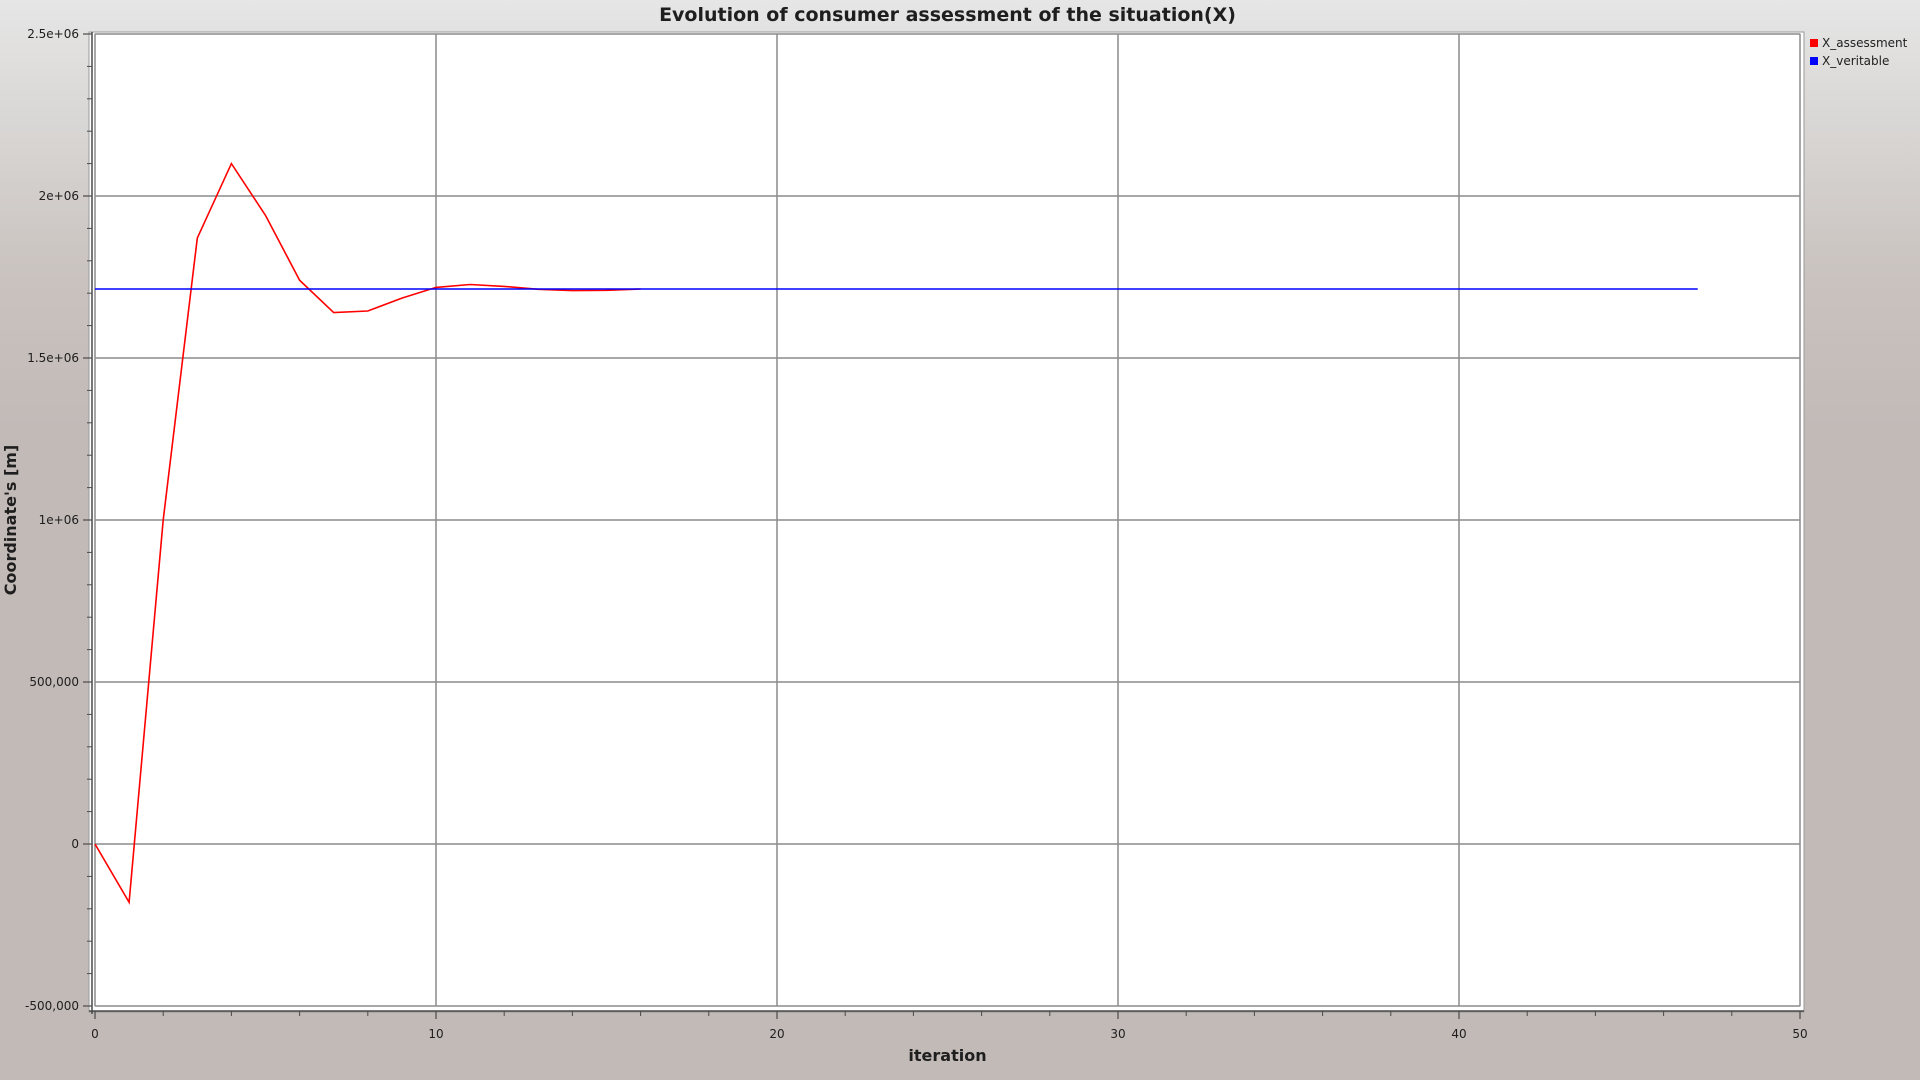 Image resolution: width=1920 pixels, height=1080 pixels. I want to click on legend-item: X_veritable, so click(1858, 61).